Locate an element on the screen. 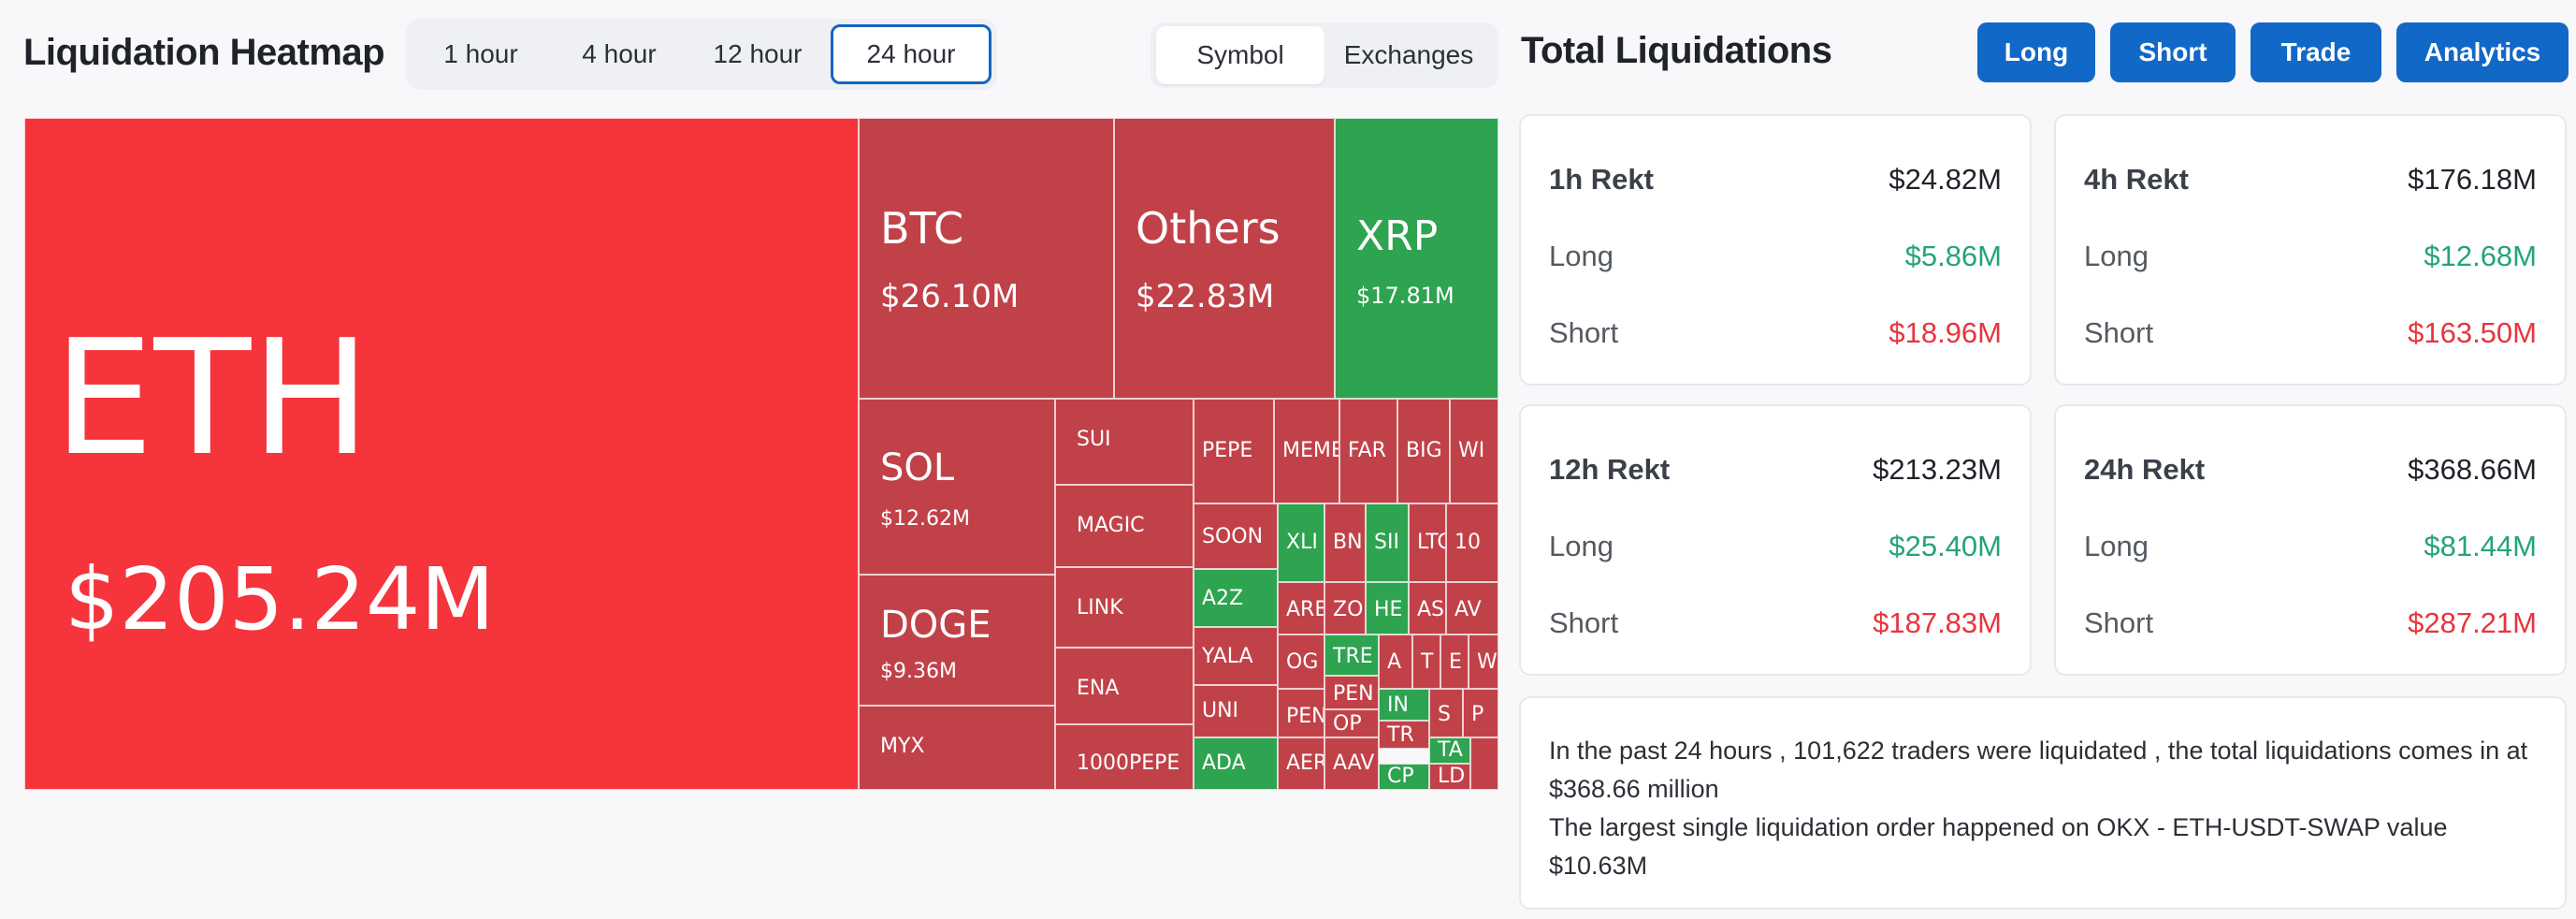  tile-symbol: BN is located at coordinates (1348, 542).